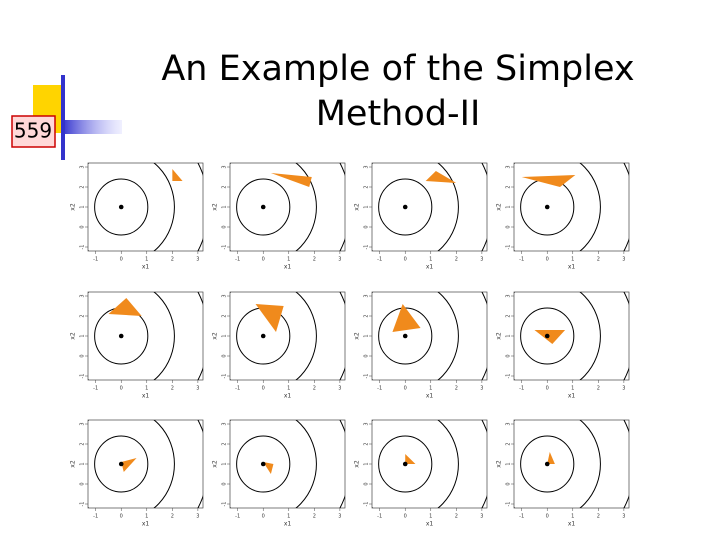 Image resolution: width=720 pixels, height=540 pixels. Describe the element at coordinates (397, 69) in the screenshot. I see `title-line: An Example of the Simplex` at that location.